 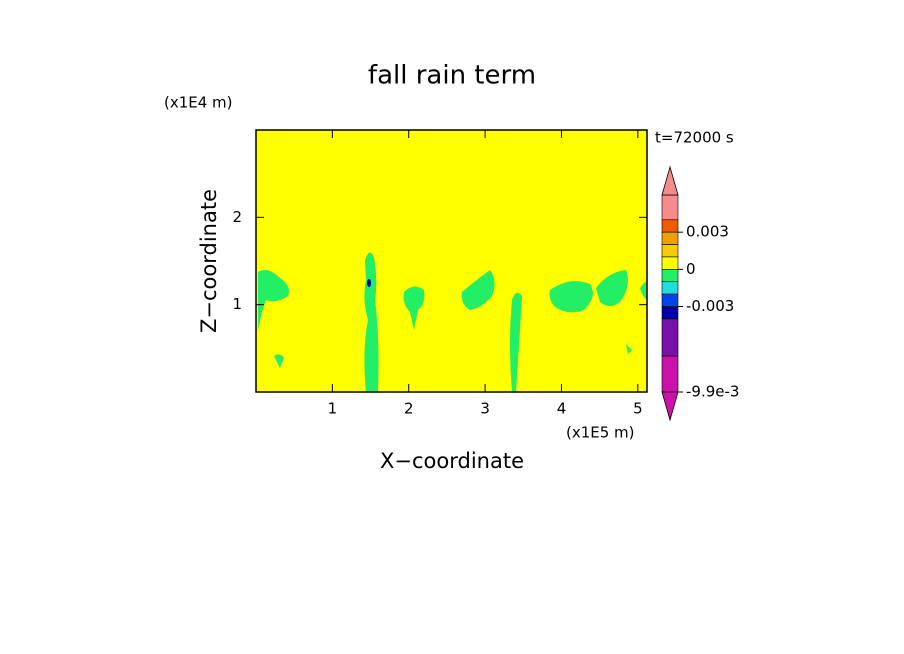 I want to click on colorbar-tick-label: 0.003, so click(x=707, y=232).